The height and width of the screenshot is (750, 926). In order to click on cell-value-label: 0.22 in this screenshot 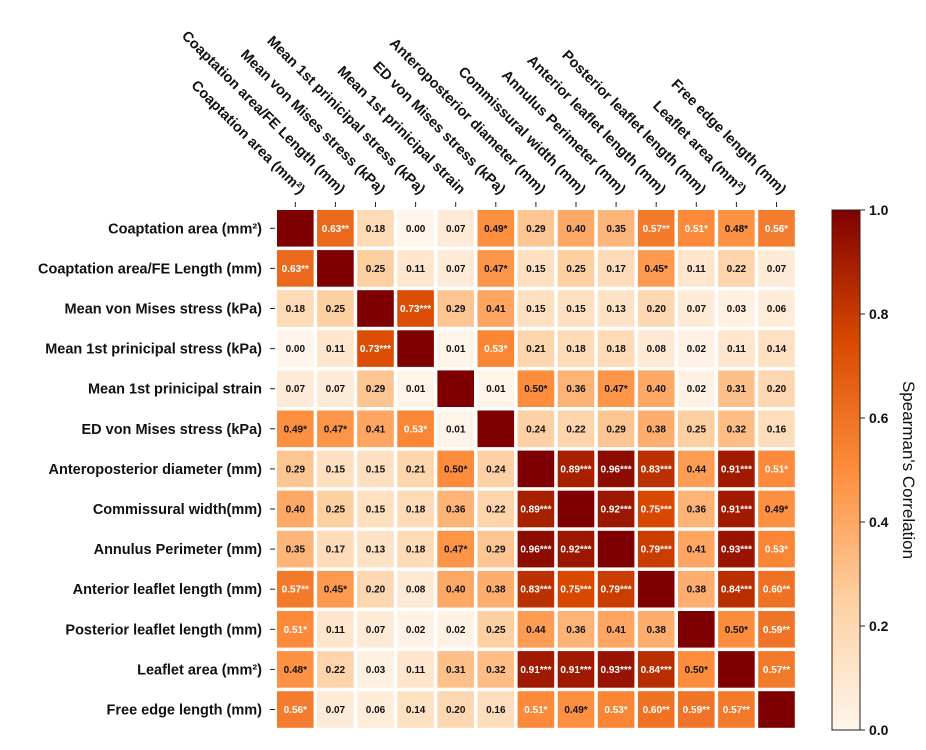, I will do `click(336, 670)`.